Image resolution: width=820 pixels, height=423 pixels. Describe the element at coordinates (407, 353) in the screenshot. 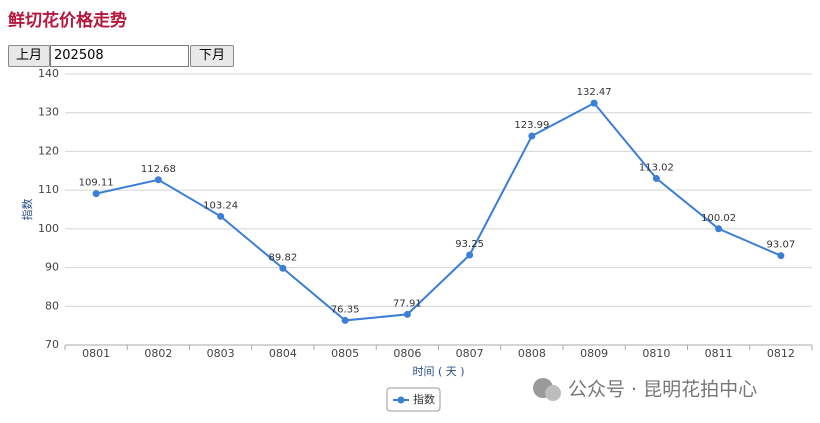

I see `x-tick-label: 0806` at that location.